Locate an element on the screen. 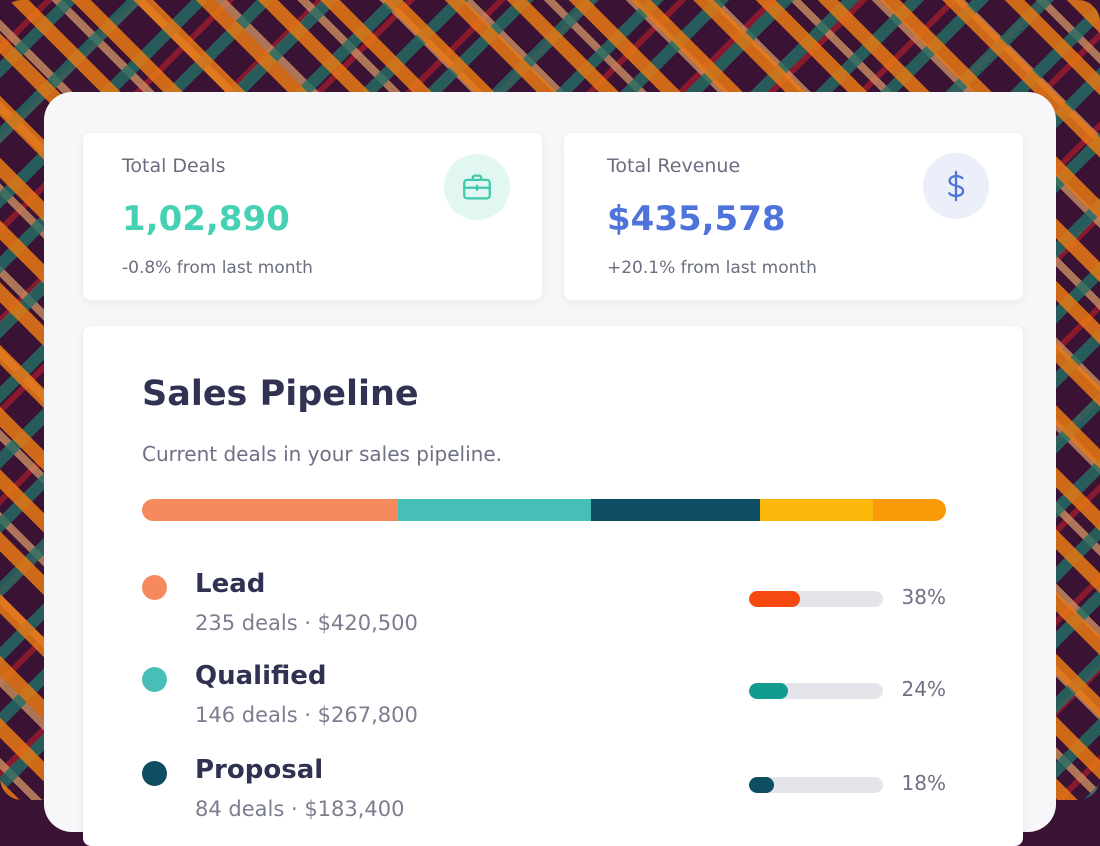 Image resolution: width=1100 pixels, height=846 pixels. total-revenue-value: $435,578 is located at coordinates (696, 219).